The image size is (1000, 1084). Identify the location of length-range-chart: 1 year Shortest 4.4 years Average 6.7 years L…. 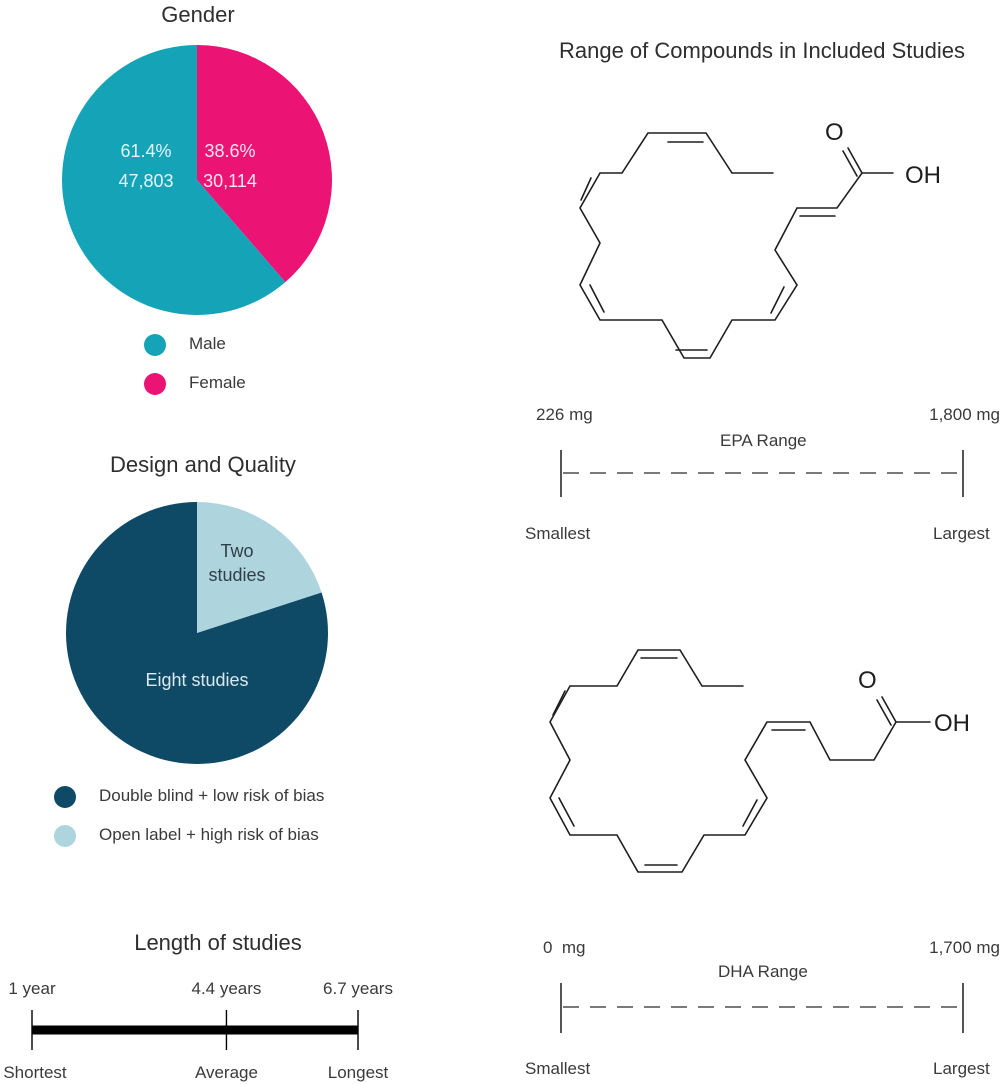
(198, 1030).